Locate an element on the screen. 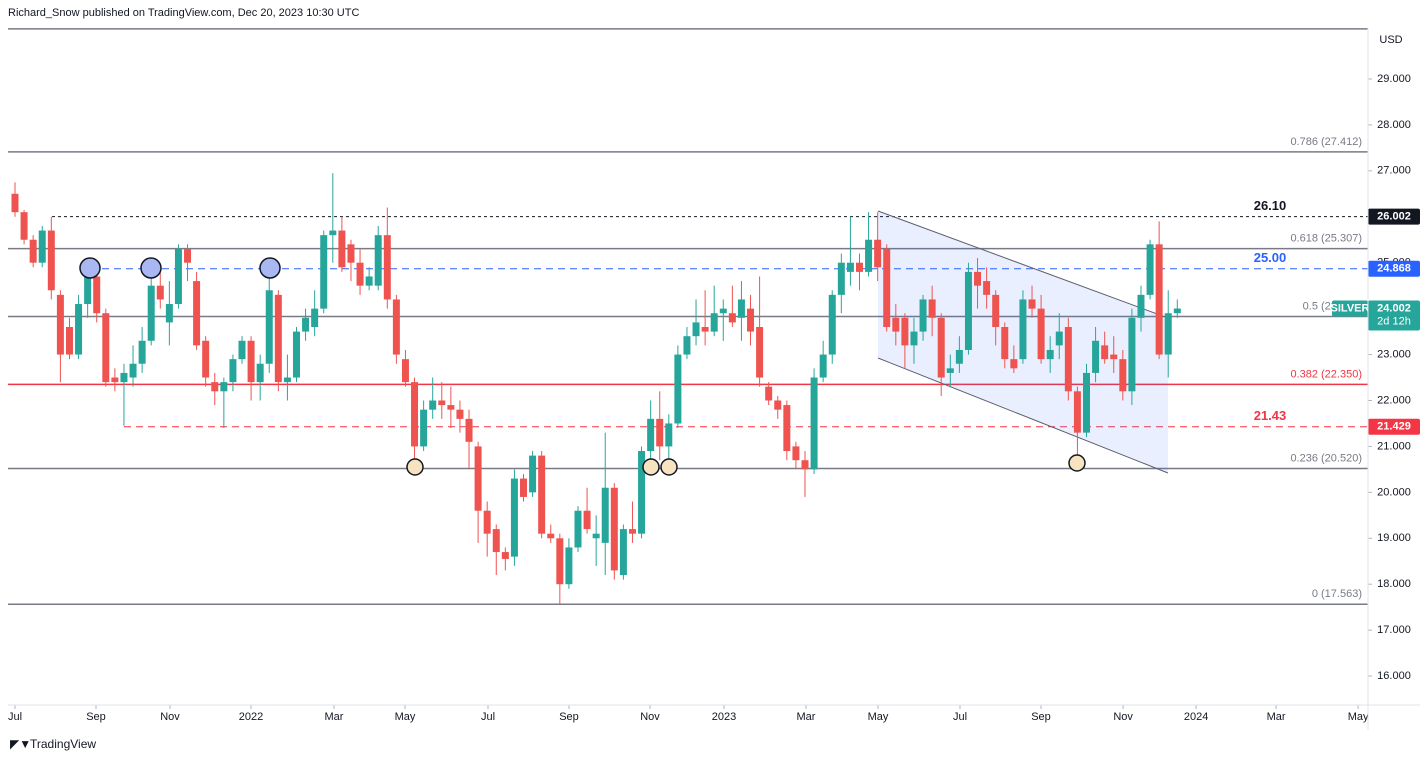  channel-bottom is located at coordinates (1023, 415).